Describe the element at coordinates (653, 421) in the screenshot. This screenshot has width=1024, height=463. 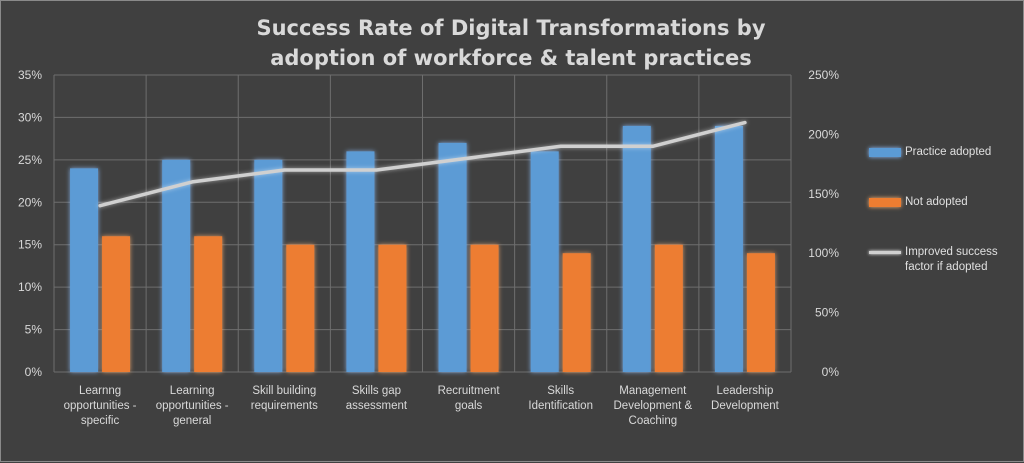
I see `x-category-label-line: Coaching` at that location.